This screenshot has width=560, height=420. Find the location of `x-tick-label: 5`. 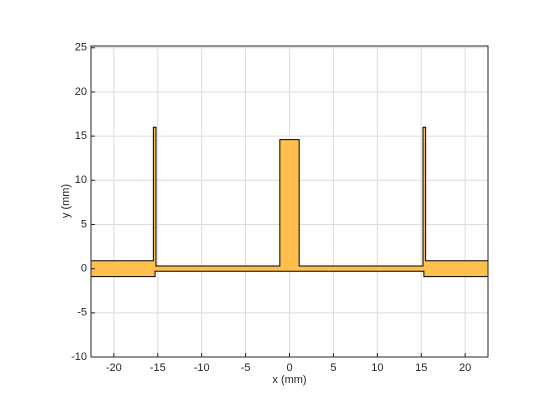

x-tick-label: 5 is located at coordinates (333, 368).